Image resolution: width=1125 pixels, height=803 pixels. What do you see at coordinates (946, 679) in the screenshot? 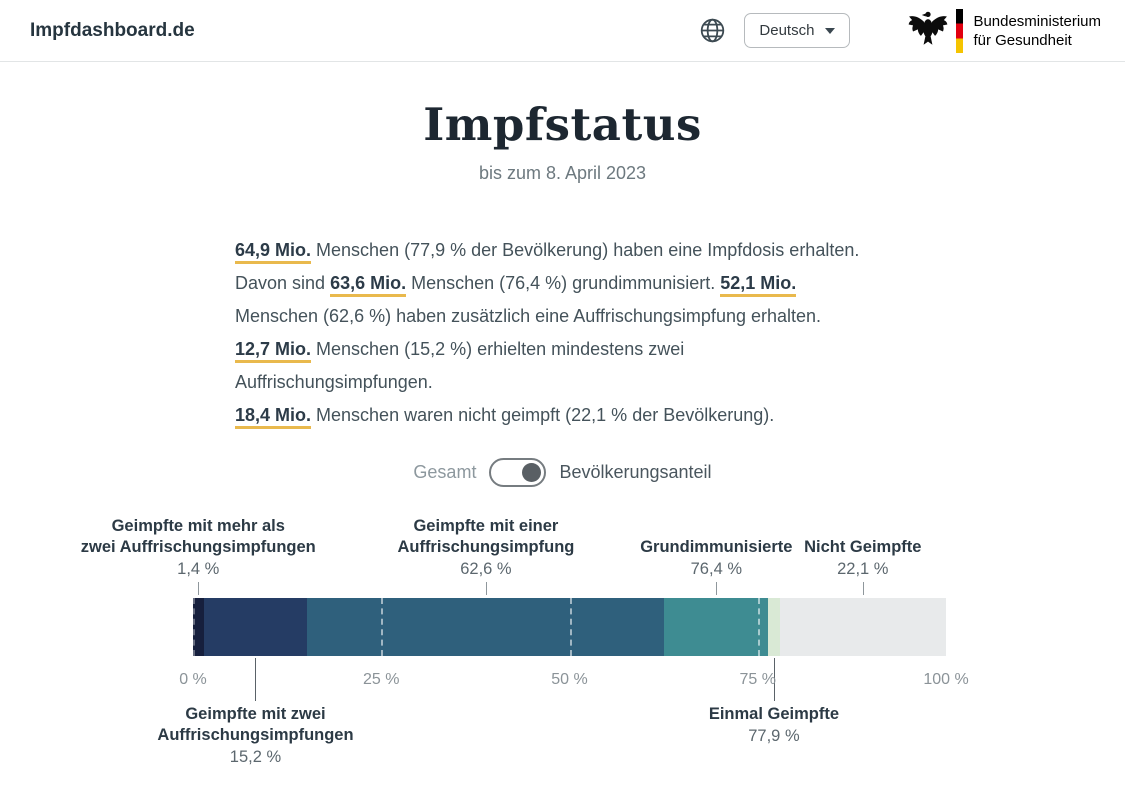
I see `axis-tick-label: 100 %` at bounding box center [946, 679].